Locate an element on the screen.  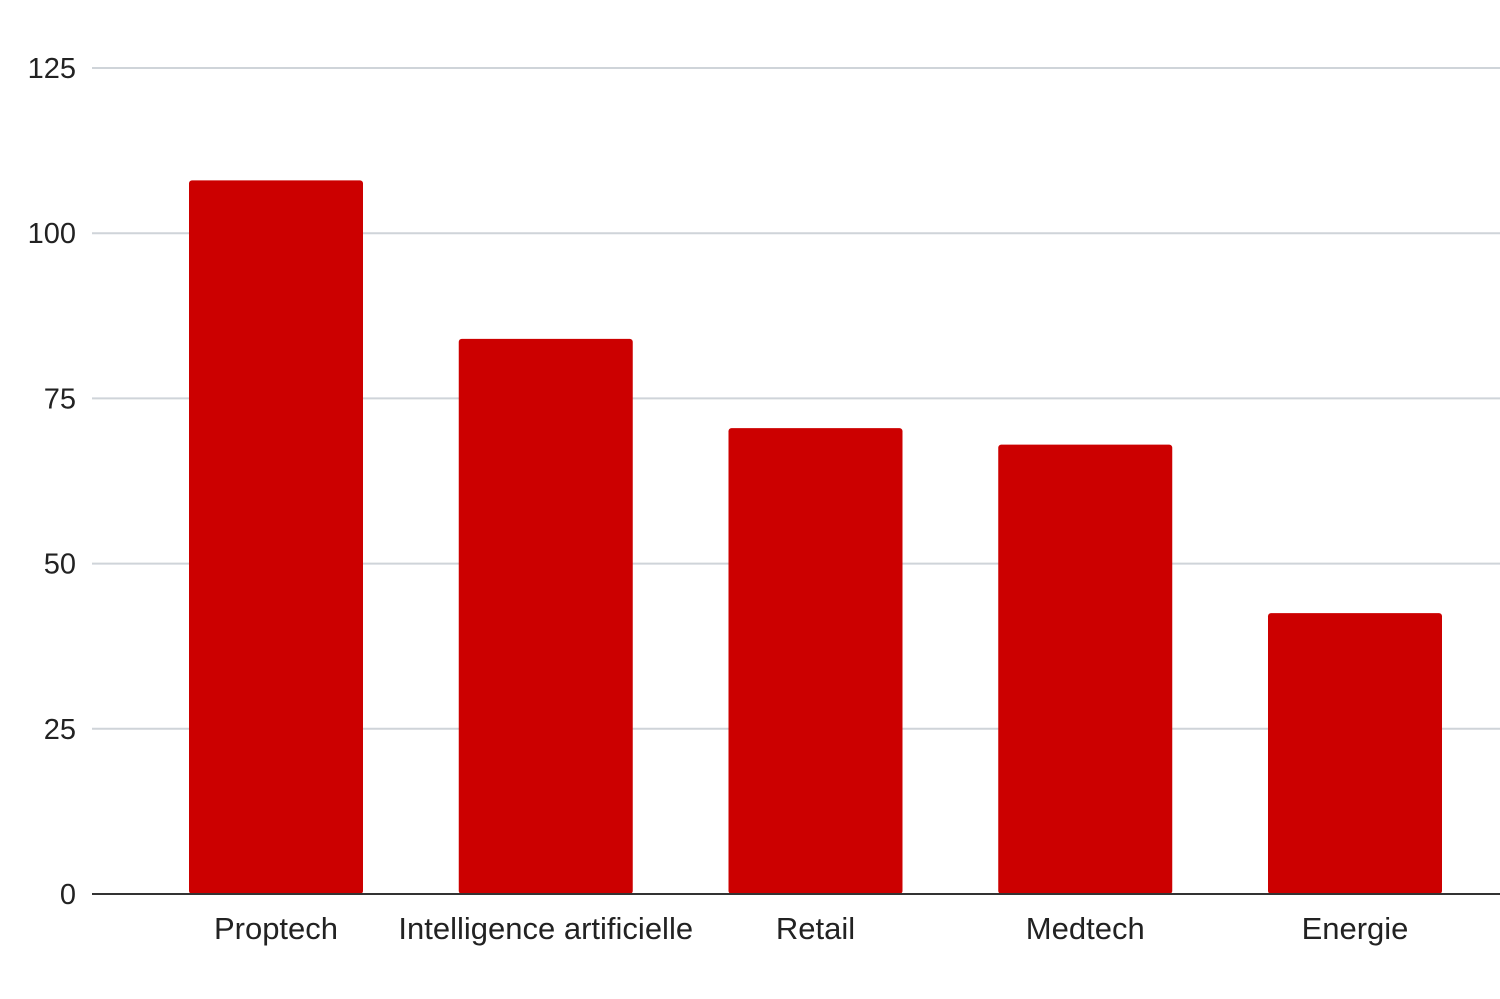
bar-energie is located at coordinates (1355, 753).